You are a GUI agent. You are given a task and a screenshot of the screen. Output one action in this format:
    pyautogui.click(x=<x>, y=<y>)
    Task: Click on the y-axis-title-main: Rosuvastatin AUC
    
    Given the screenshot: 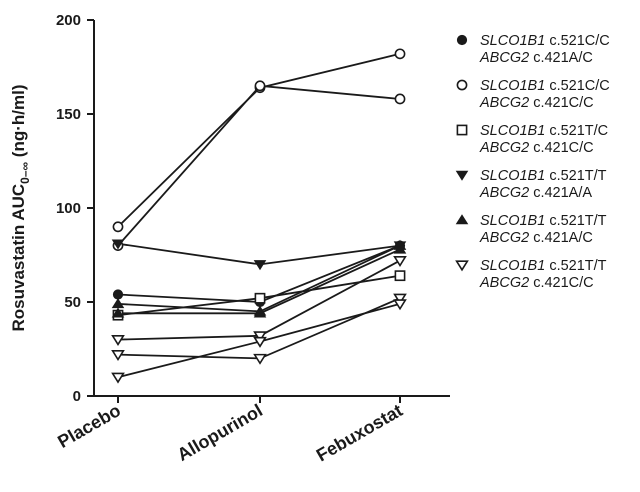 What is the action you would take?
    pyautogui.click(x=18, y=258)
    